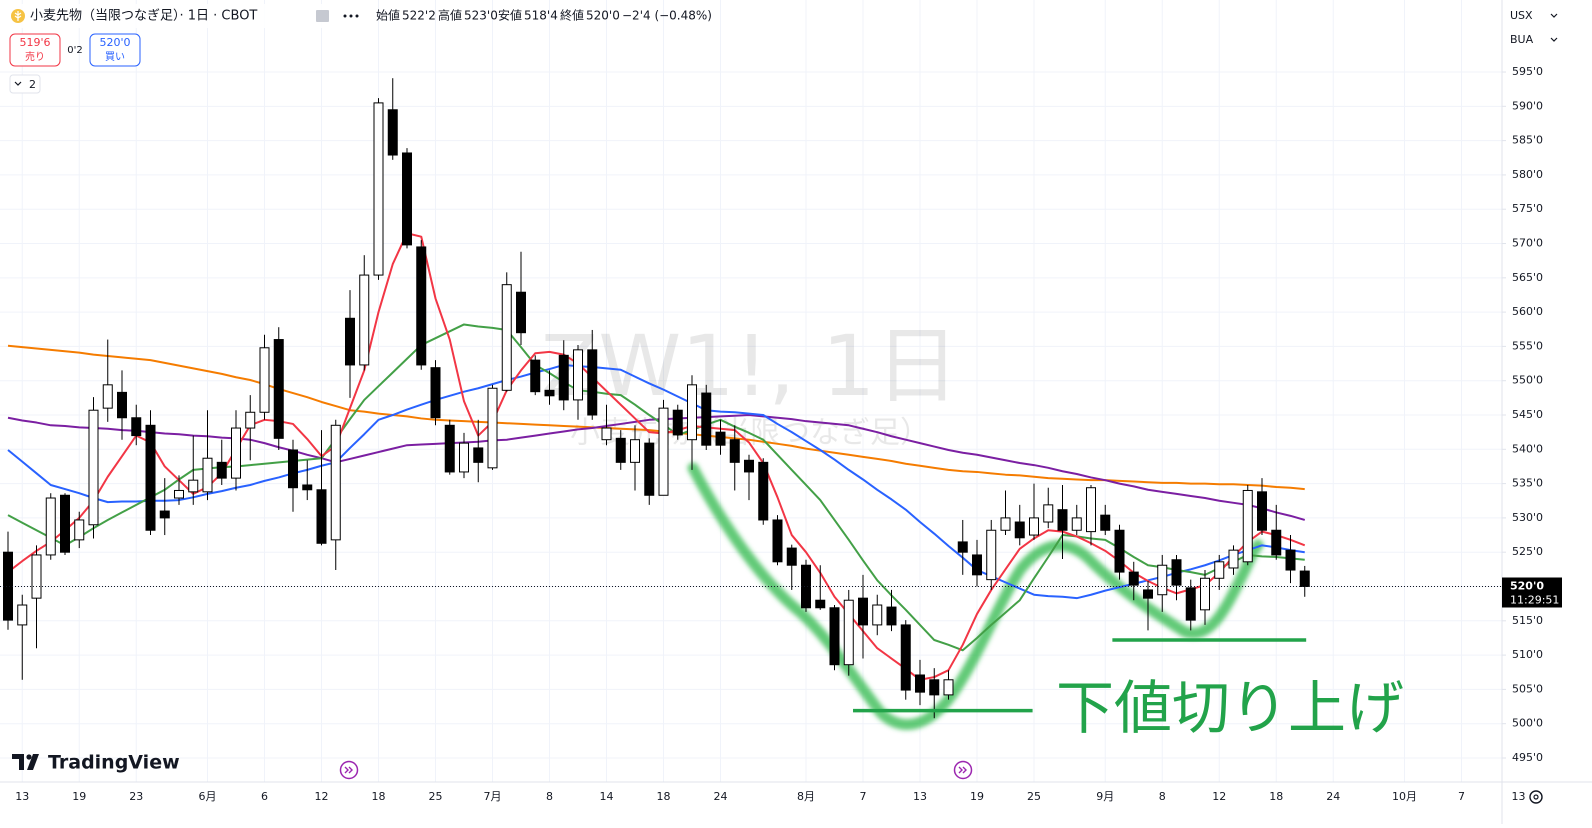  Describe the element at coordinates (721, 796) in the screenshot. I see `x-tick-label: 24` at that location.